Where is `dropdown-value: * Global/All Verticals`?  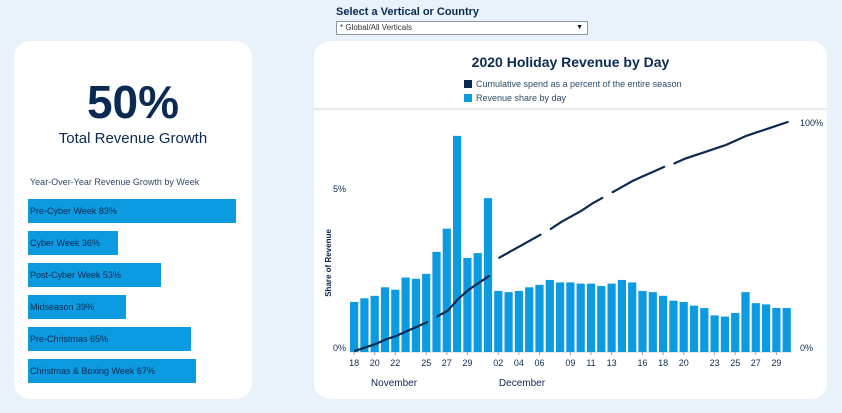 dropdown-value: * Global/All Verticals is located at coordinates (376, 27).